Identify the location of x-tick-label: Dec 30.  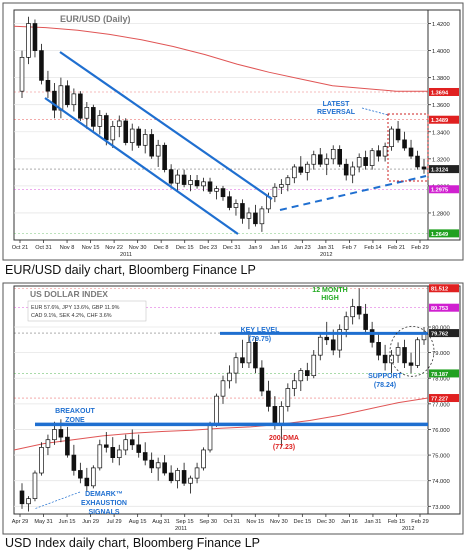
(326, 522).